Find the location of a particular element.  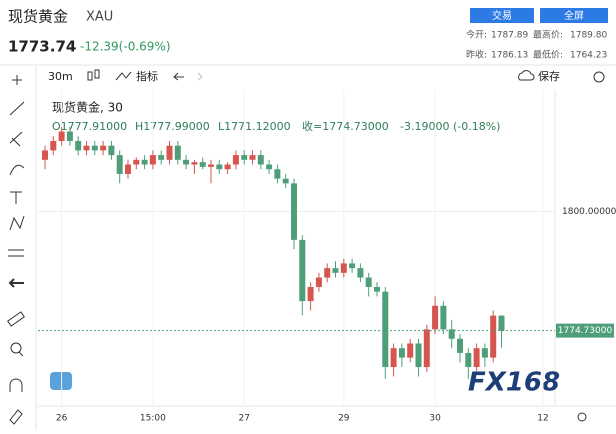

settings-icon is located at coordinates (599, 77).